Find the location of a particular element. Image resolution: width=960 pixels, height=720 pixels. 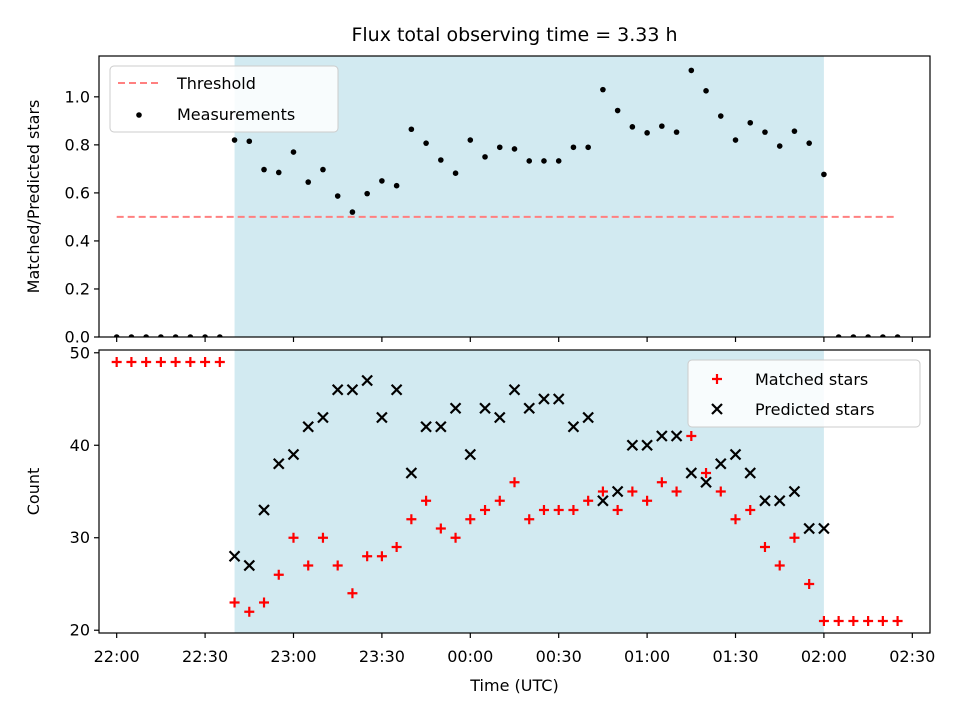

x-tick-label: 23:30 is located at coordinates (382, 656).